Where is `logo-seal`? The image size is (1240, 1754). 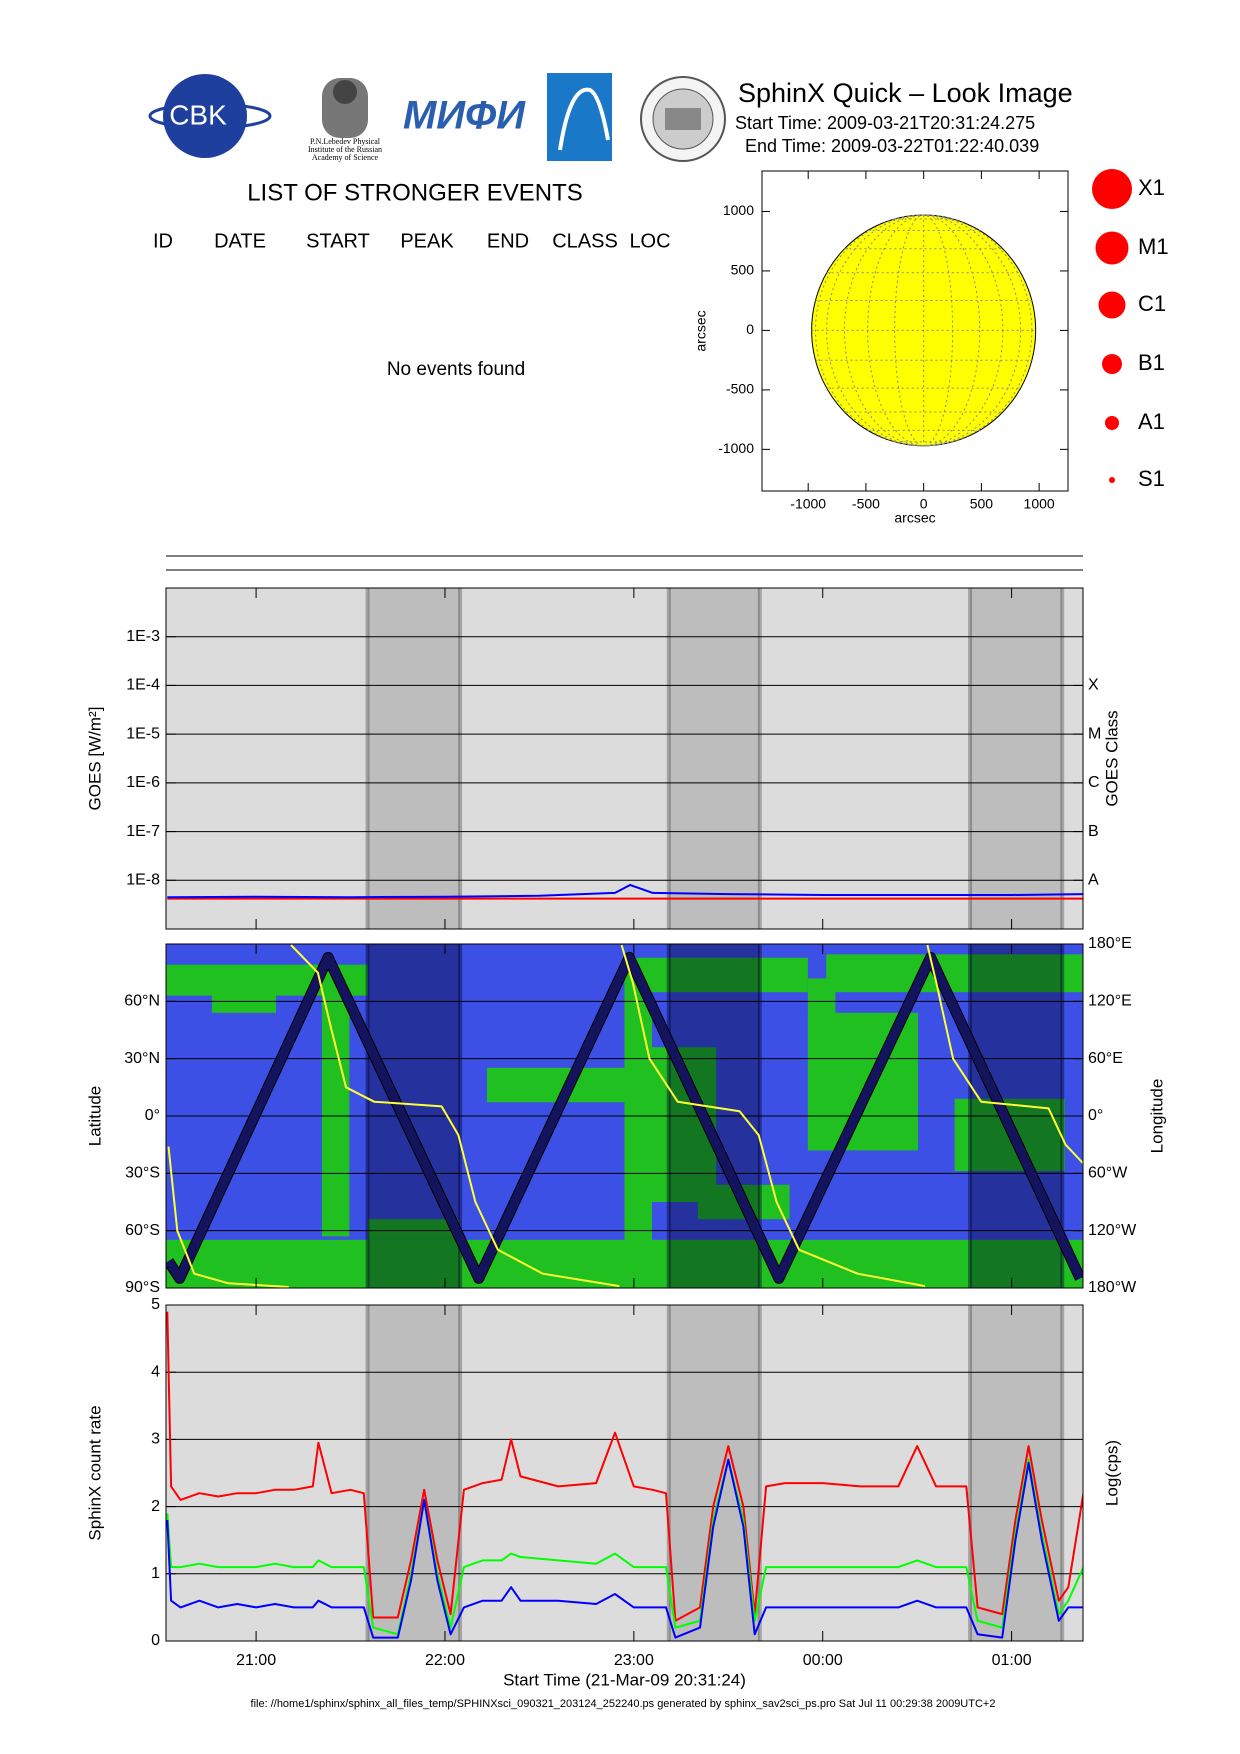 logo-seal is located at coordinates (683, 119).